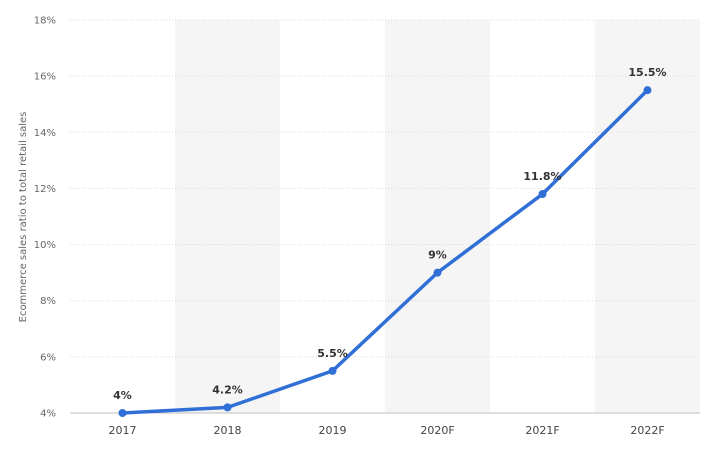  Describe the element at coordinates (48, 357) in the screenshot. I see `y-tick-label: 6%` at that location.